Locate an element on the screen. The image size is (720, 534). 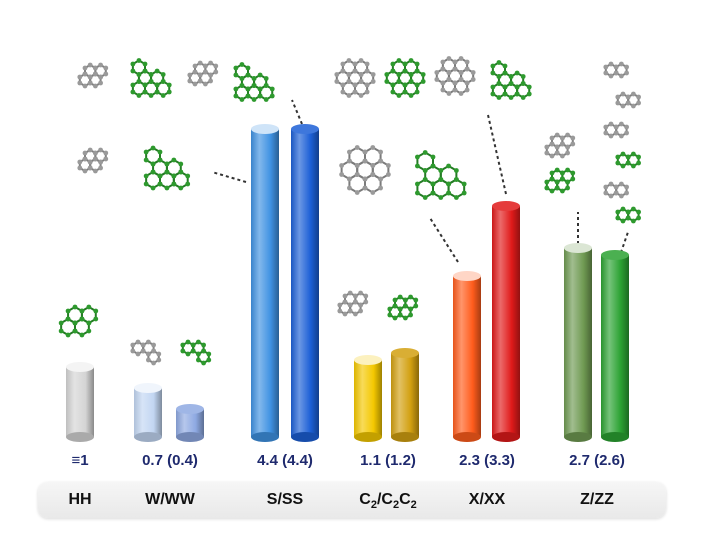
bar-S is located at coordinates (265, 283).